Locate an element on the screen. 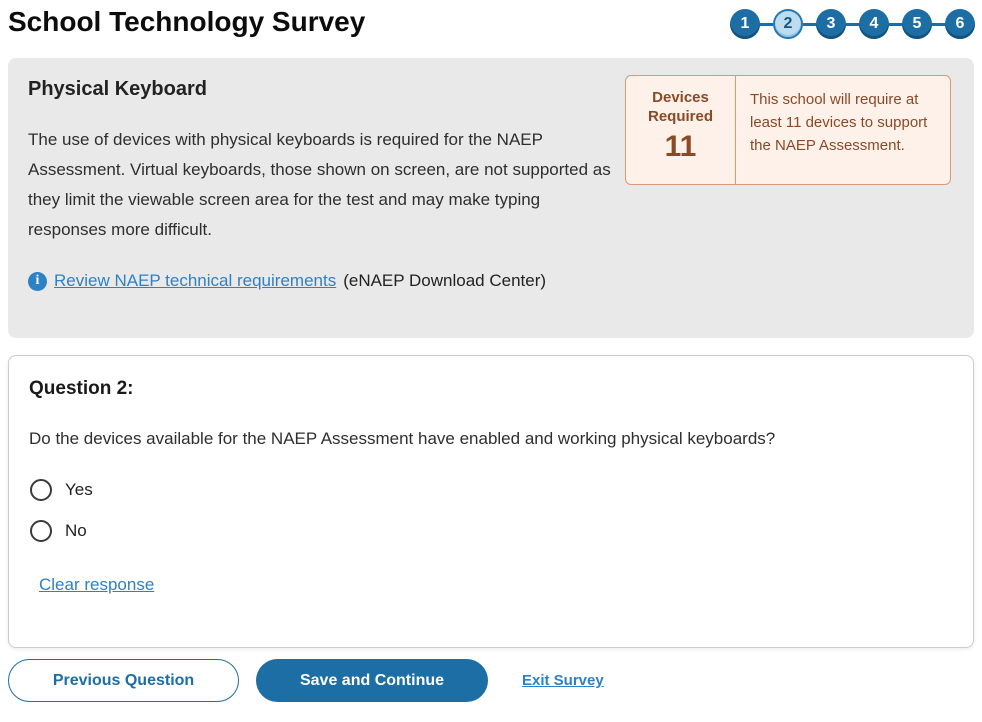 Image resolution: width=982 pixels, height=722 pixels. step-6: 6 is located at coordinates (960, 24).